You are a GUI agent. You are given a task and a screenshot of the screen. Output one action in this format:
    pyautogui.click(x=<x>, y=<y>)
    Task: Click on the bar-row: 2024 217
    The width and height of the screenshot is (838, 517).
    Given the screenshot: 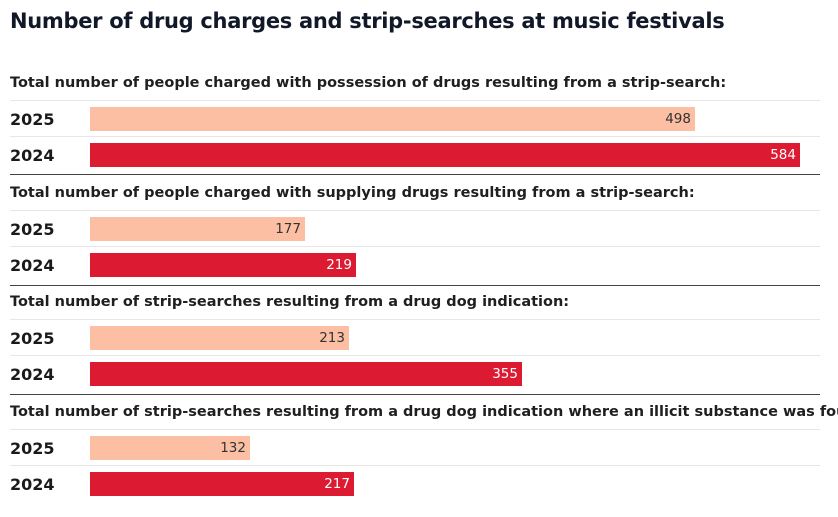 What is the action you would take?
    pyautogui.click(x=415, y=483)
    